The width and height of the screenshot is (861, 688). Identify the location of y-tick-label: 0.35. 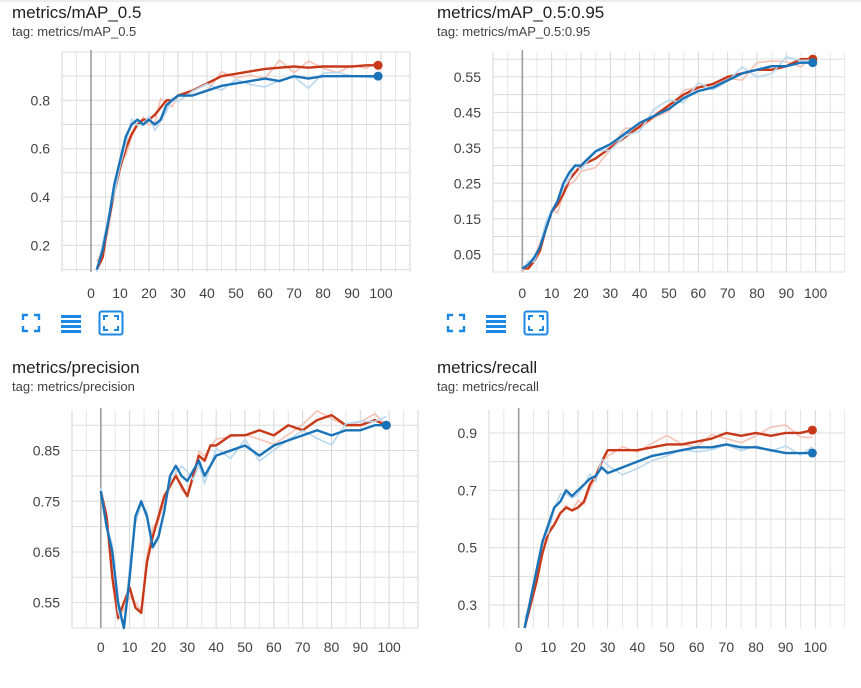
(467, 148).